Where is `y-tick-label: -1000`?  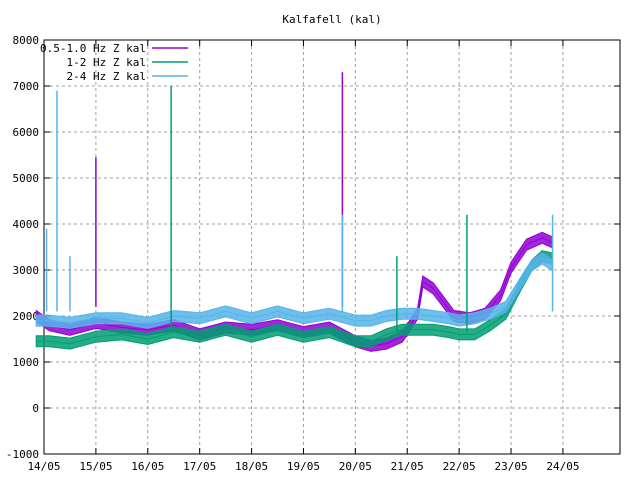
y-tick-label: -1000 is located at coordinates (22, 454).